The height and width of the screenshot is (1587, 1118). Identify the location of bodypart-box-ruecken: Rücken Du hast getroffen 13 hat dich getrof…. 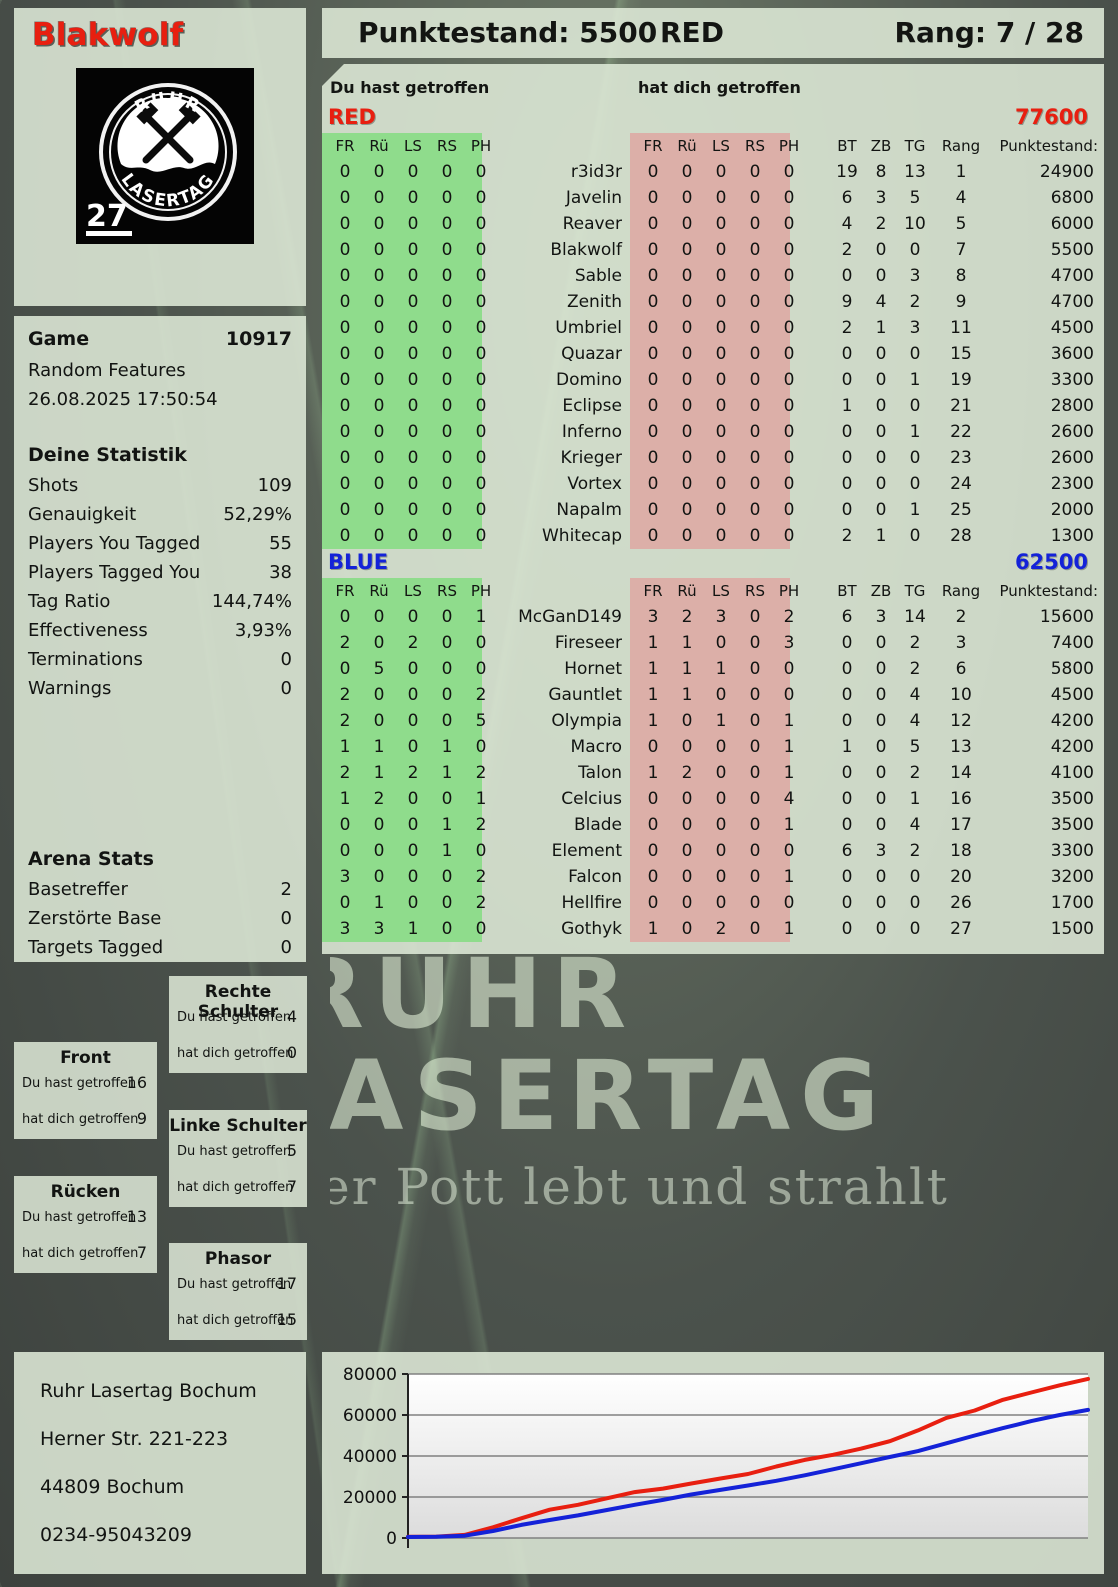
(85, 1224).